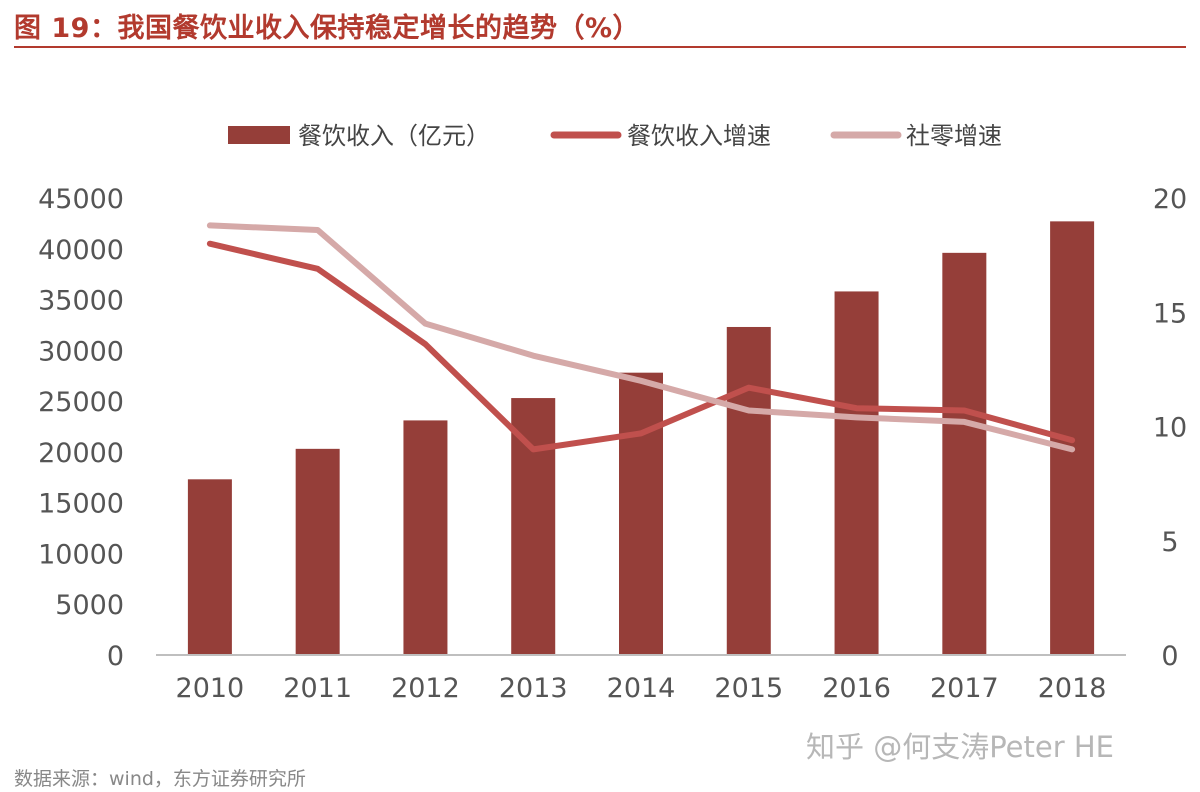 The width and height of the screenshot is (1200, 792). What do you see at coordinates (327, 28) in the screenshot?
I see `chart-title: 图 19：我国餐饮业收入保持稳定增长的趋势（%）` at bounding box center [327, 28].